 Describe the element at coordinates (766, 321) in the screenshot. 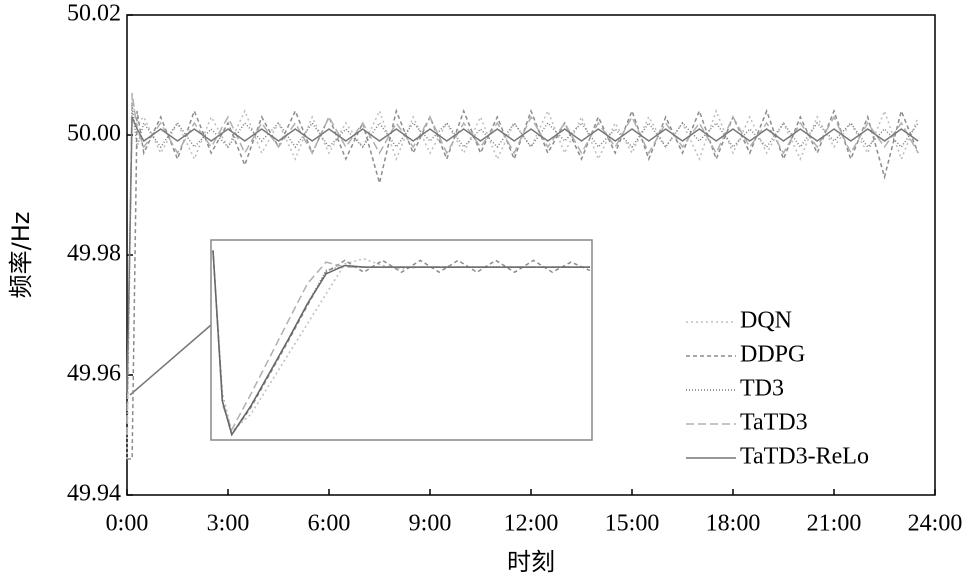

I see `legend-label: DQN` at that location.